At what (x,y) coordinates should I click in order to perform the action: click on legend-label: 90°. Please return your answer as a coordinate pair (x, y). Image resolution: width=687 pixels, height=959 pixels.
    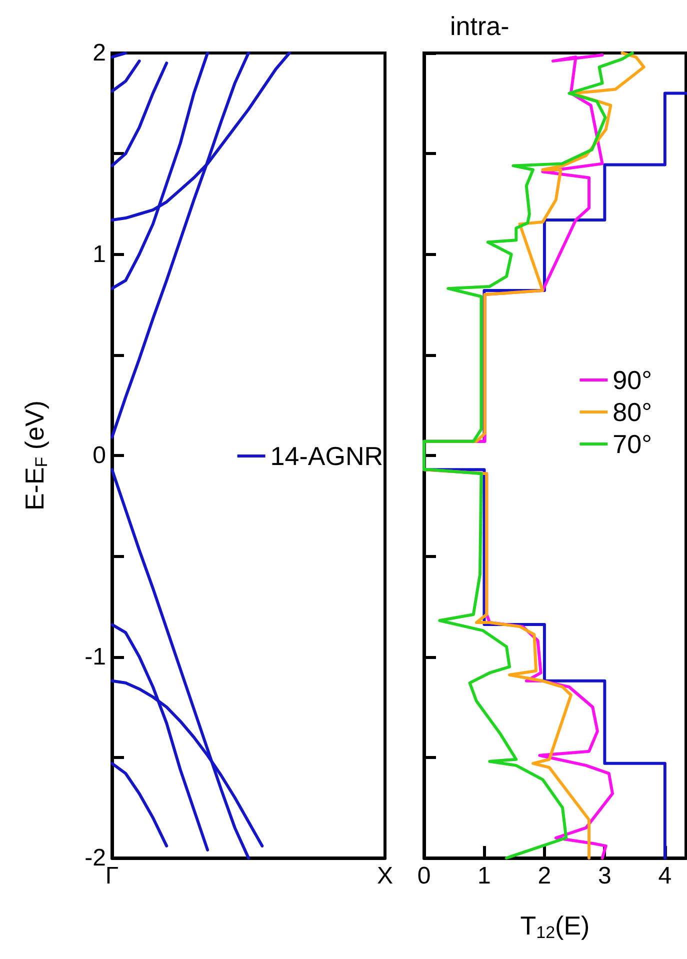
    Looking at the image, I should click on (632, 380).